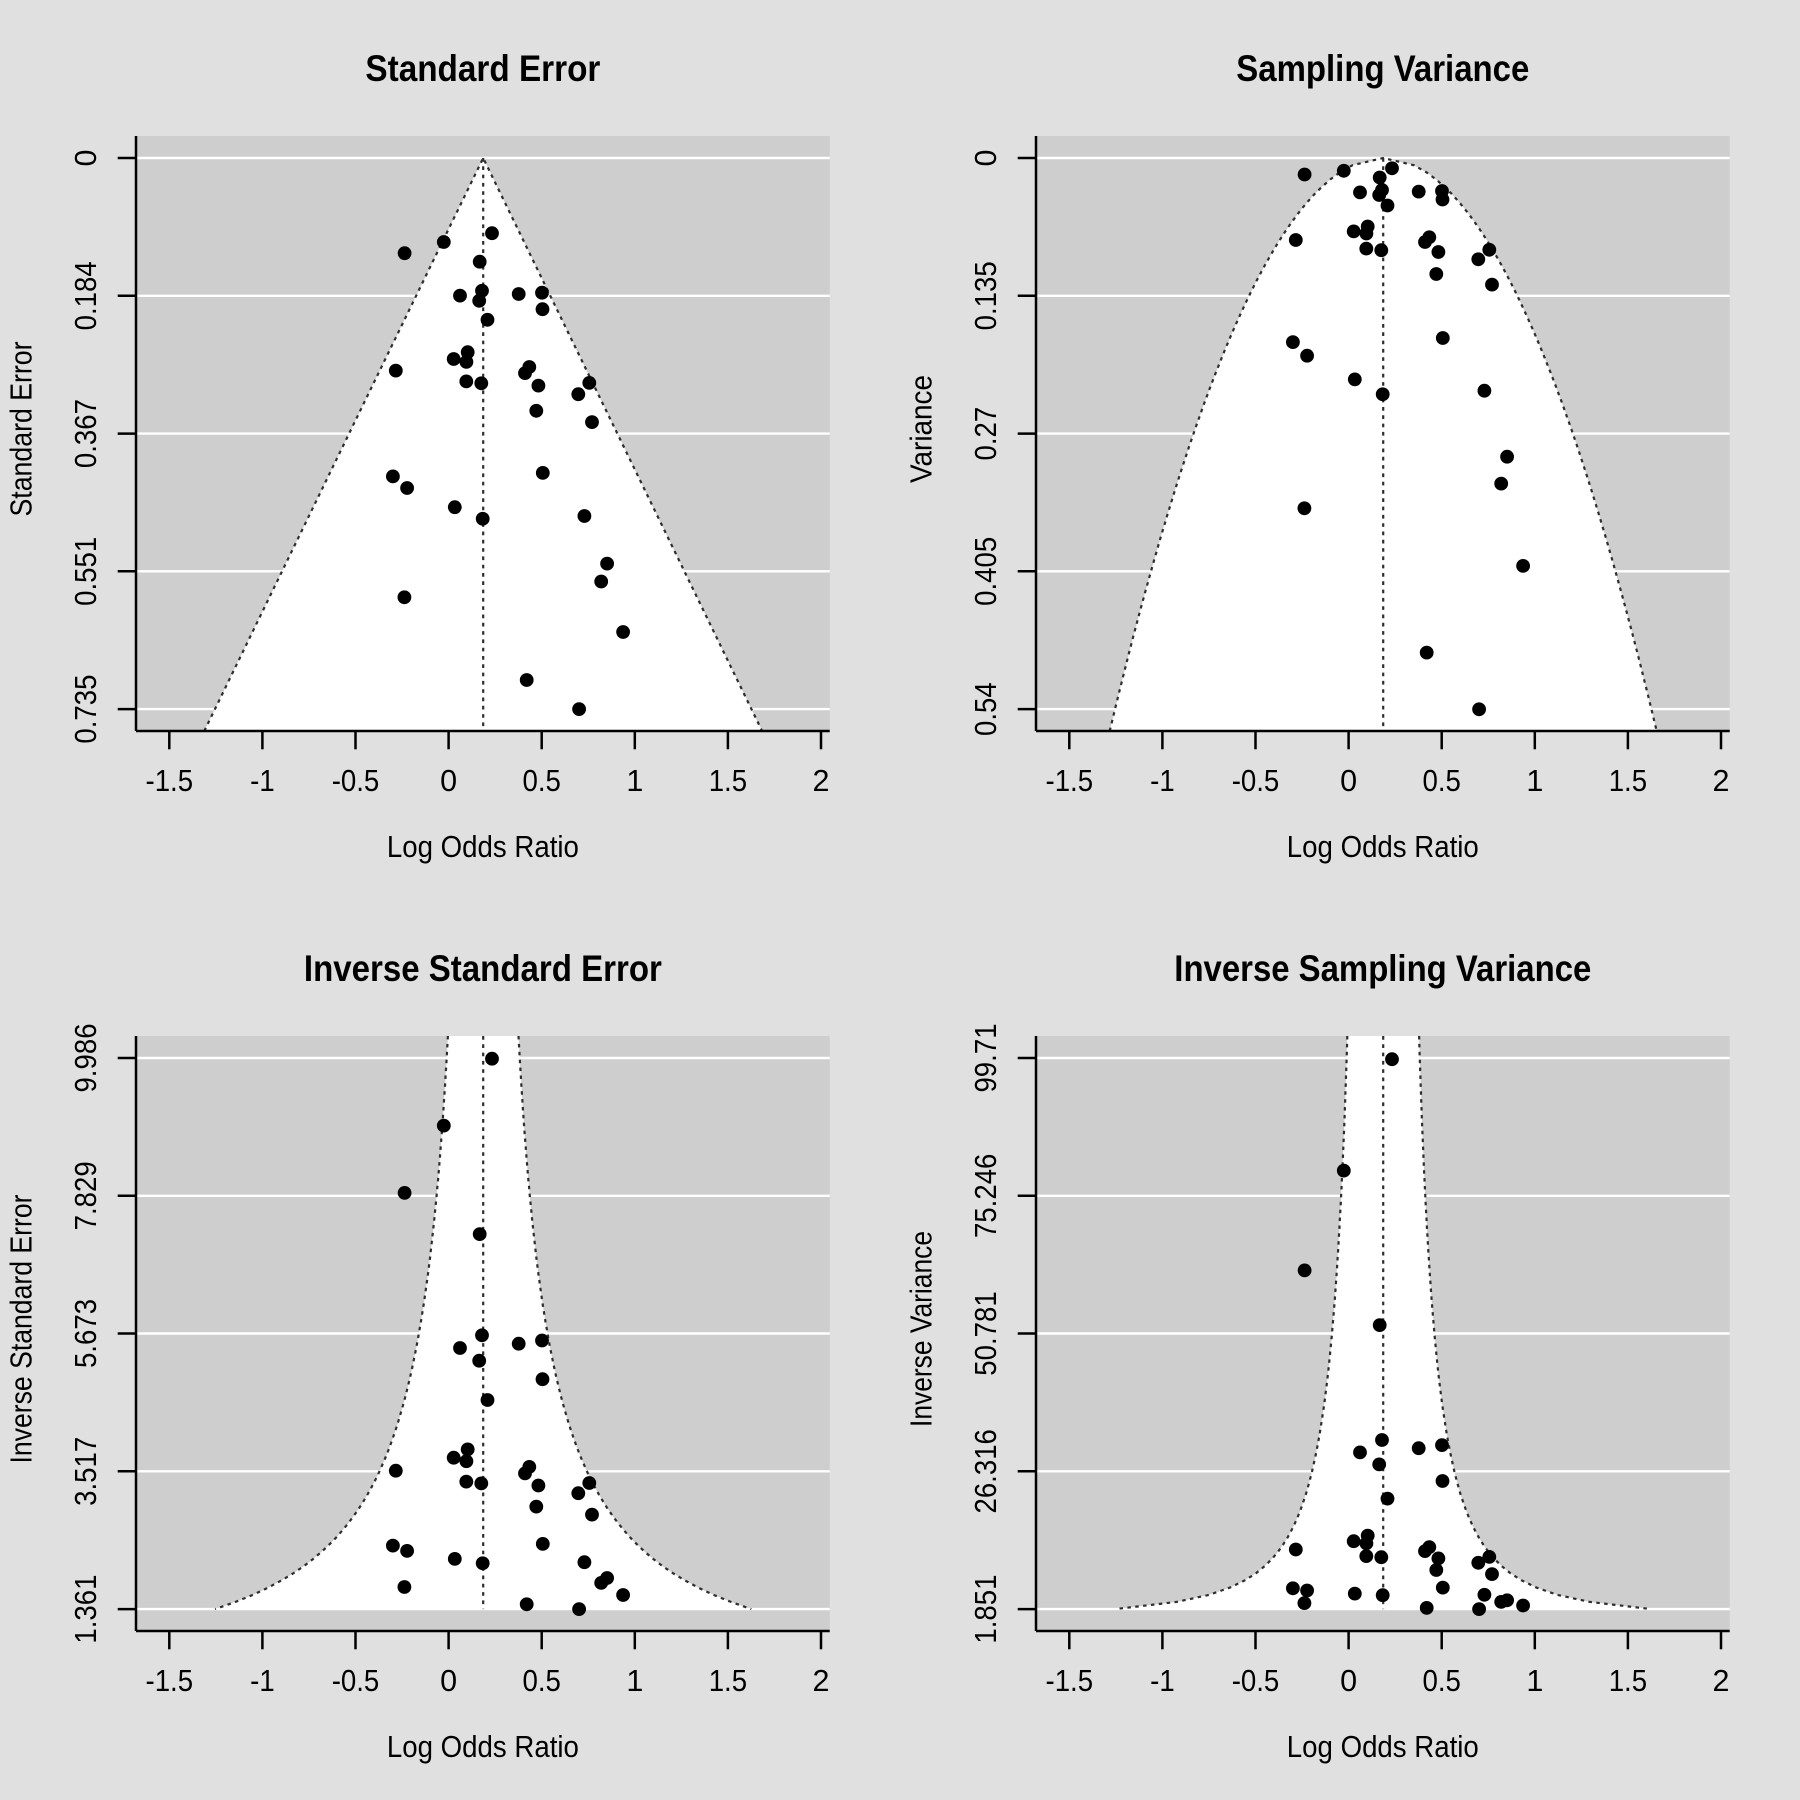 The height and width of the screenshot is (1800, 1800). What do you see at coordinates (986, 709) in the screenshot?
I see `svg-text: 0.54` at bounding box center [986, 709].